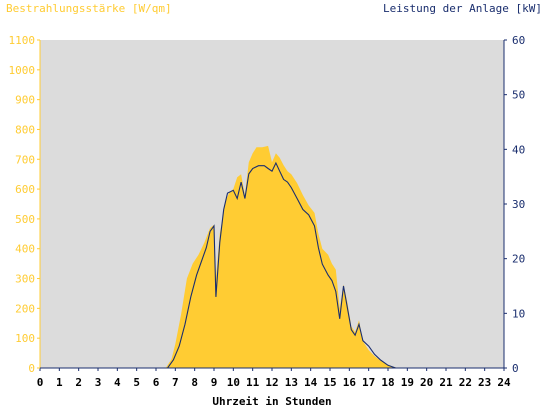 The image size is (544, 408). Describe the element at coordinates (40, 382) in the screenshot. I see `x-tick-label: 0` at that location.